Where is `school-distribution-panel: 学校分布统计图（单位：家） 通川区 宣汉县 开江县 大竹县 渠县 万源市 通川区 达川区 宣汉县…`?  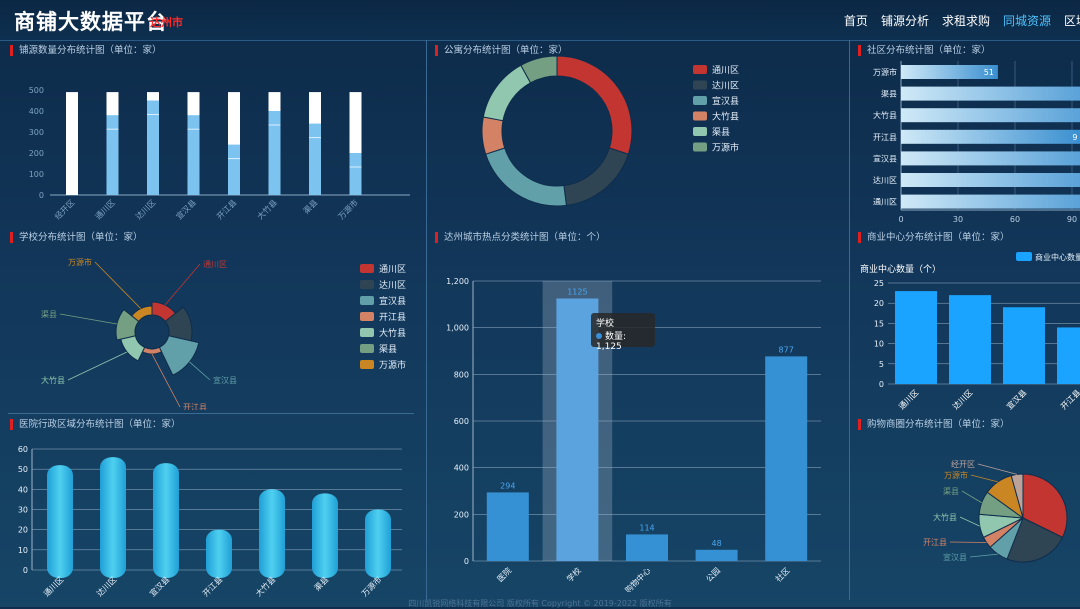
school-distribution-panel: 学校分布统计图（单位：家） 通川区 宣汉县 开江县 大竹县 渠县 万源市 通川区 达川区 宣汉县… is located at coordinates (215, 321).